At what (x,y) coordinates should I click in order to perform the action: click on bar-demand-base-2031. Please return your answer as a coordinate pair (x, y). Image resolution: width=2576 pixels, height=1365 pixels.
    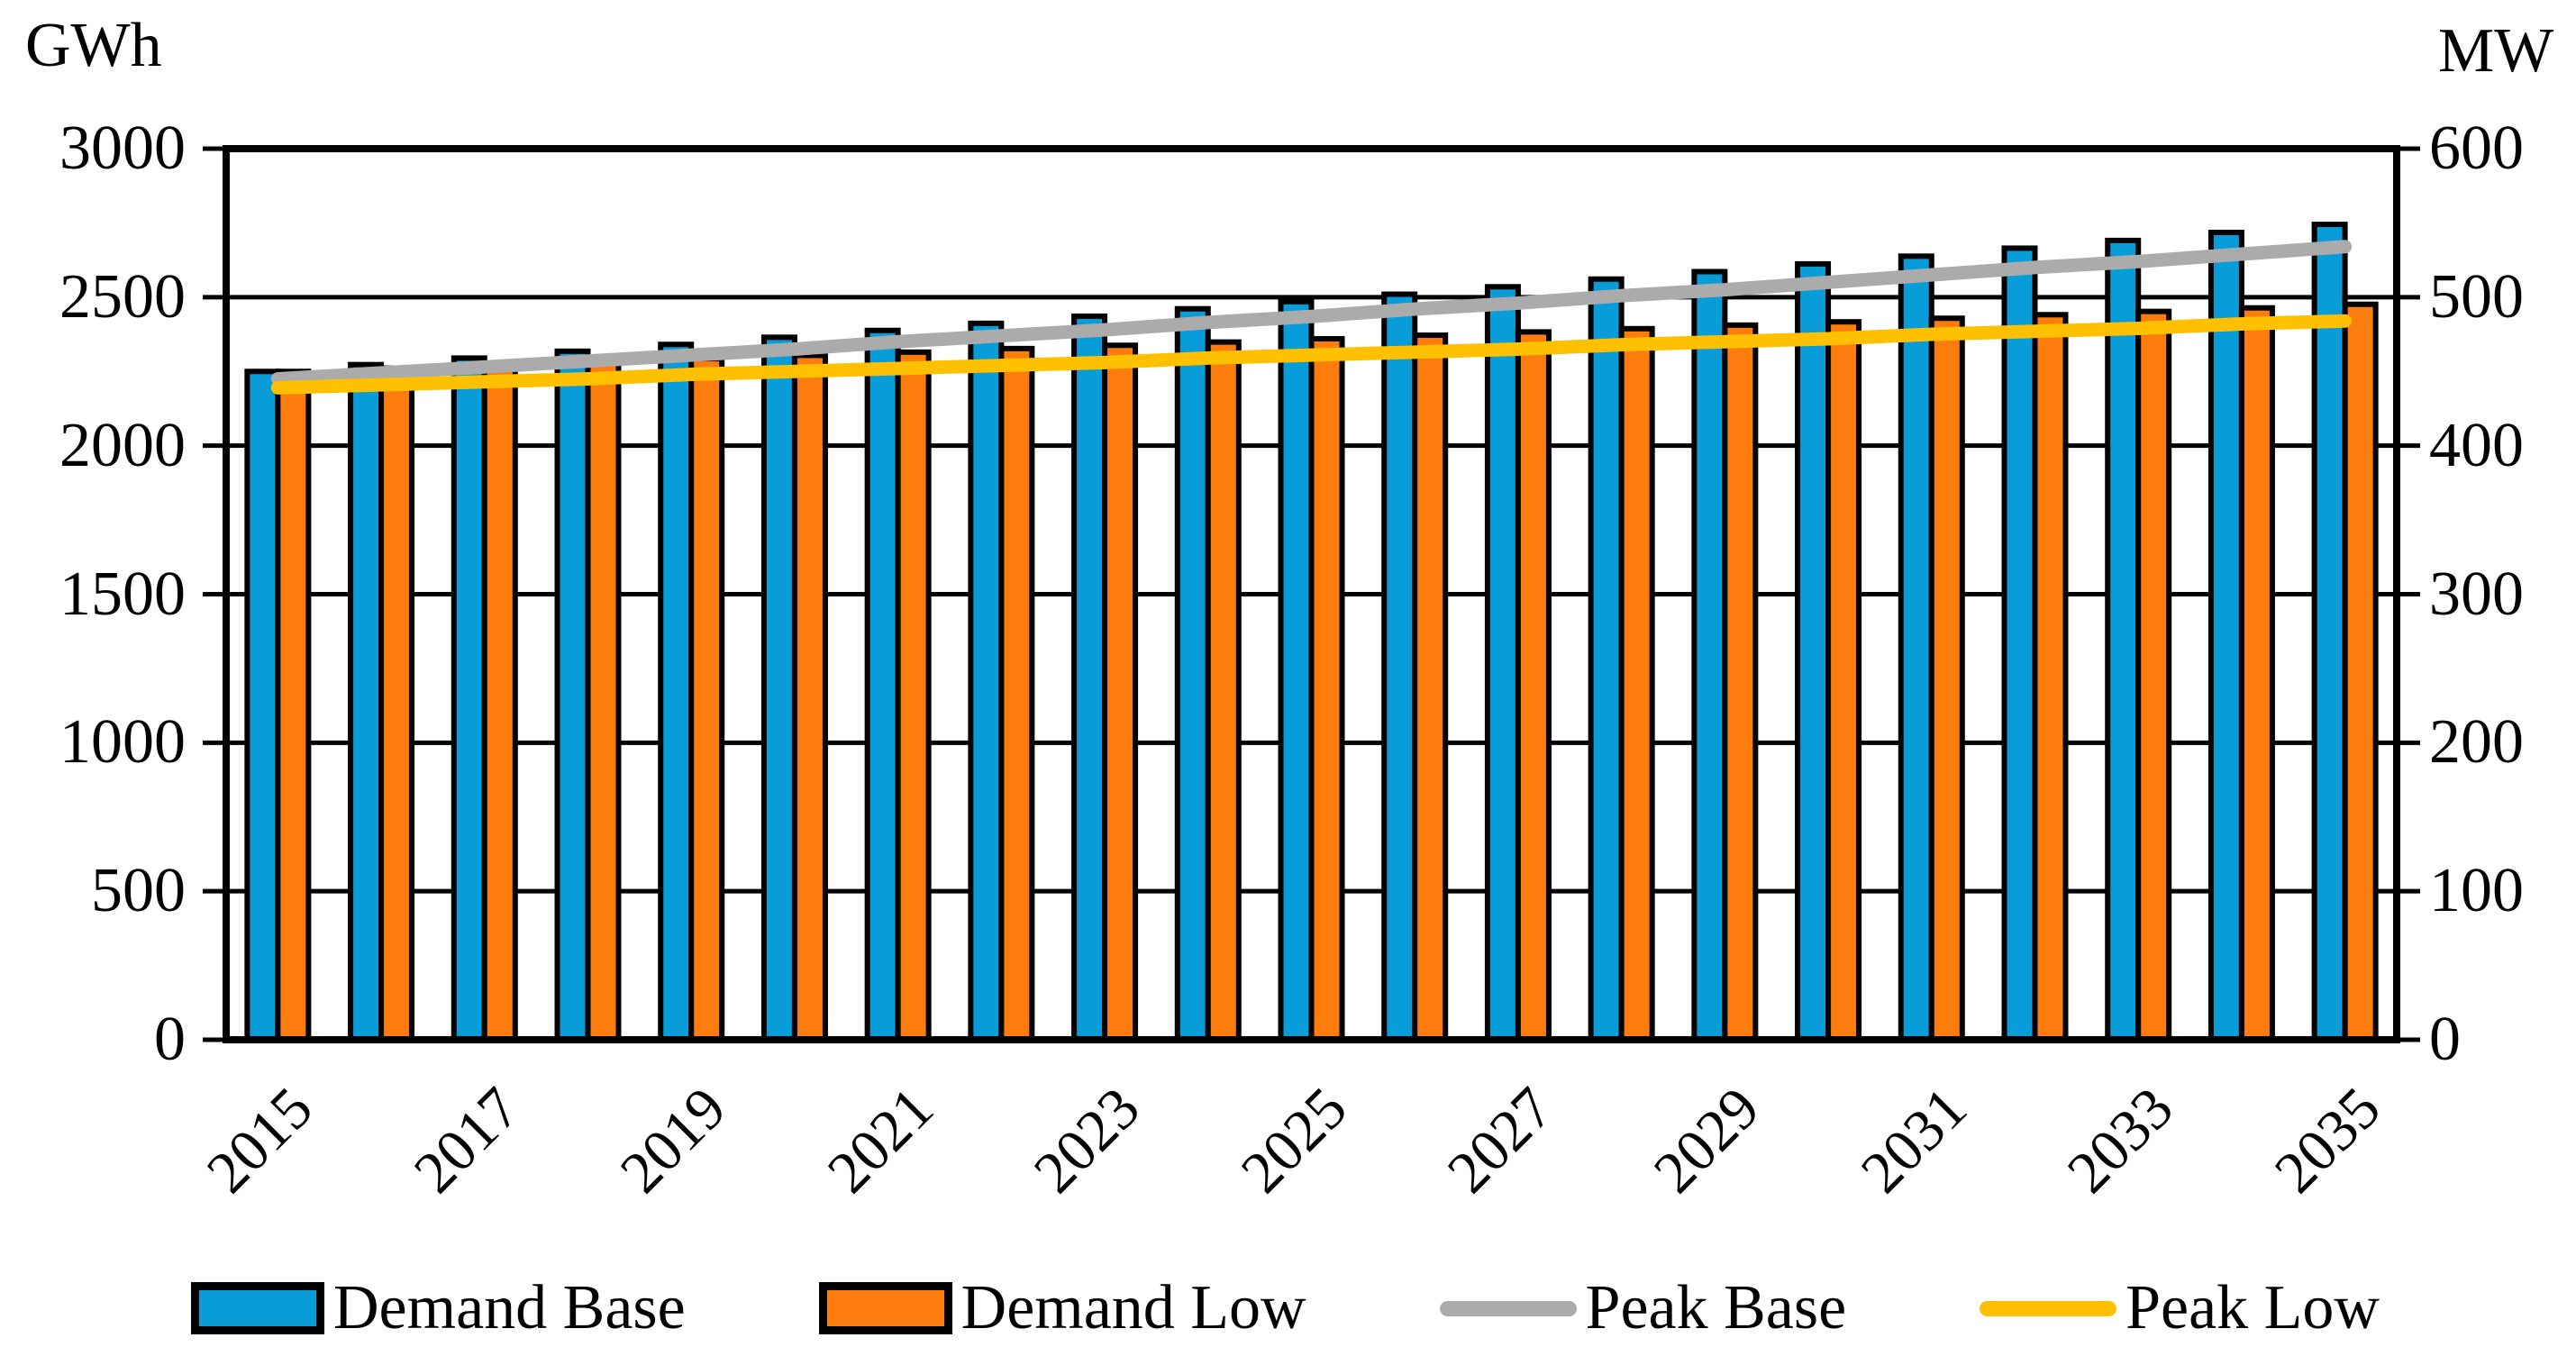
    Looking at the image, I should click on (1916, 647).